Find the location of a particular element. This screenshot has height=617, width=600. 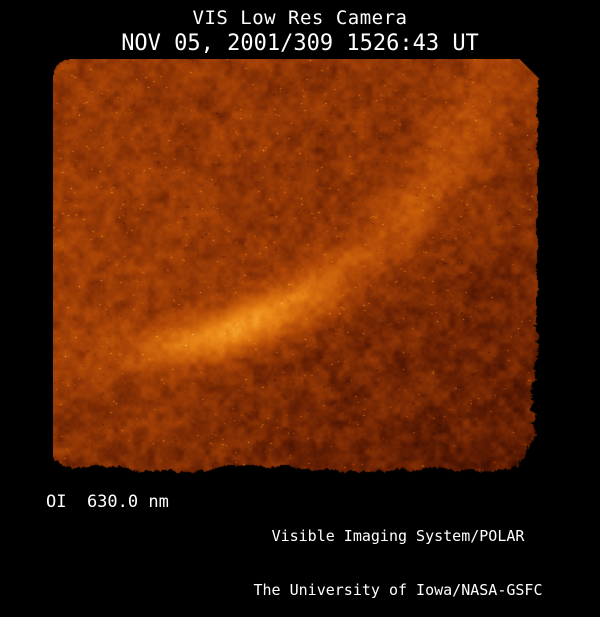

instrument-credit: Visible Imaging System/POLAR is located at coordinates (398, 536).